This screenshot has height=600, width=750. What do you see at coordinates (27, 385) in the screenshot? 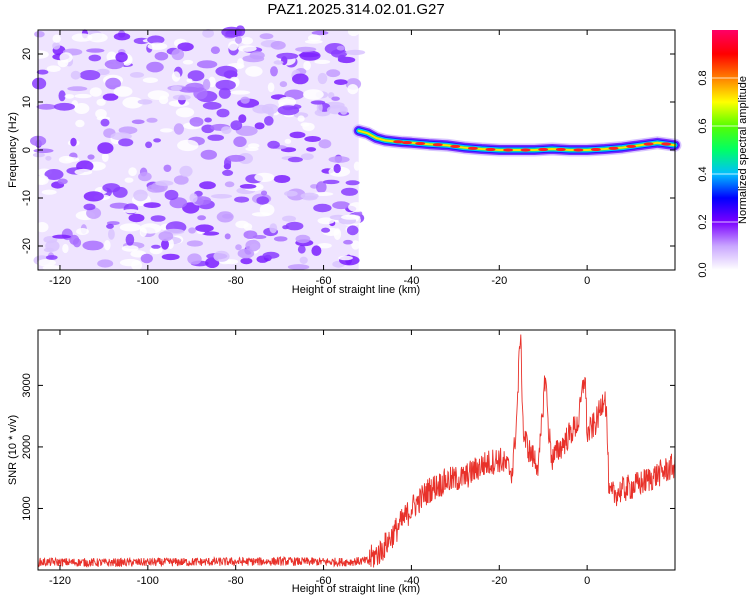
I see `y-tick-label: 3000` at bounding box center [27, 385].